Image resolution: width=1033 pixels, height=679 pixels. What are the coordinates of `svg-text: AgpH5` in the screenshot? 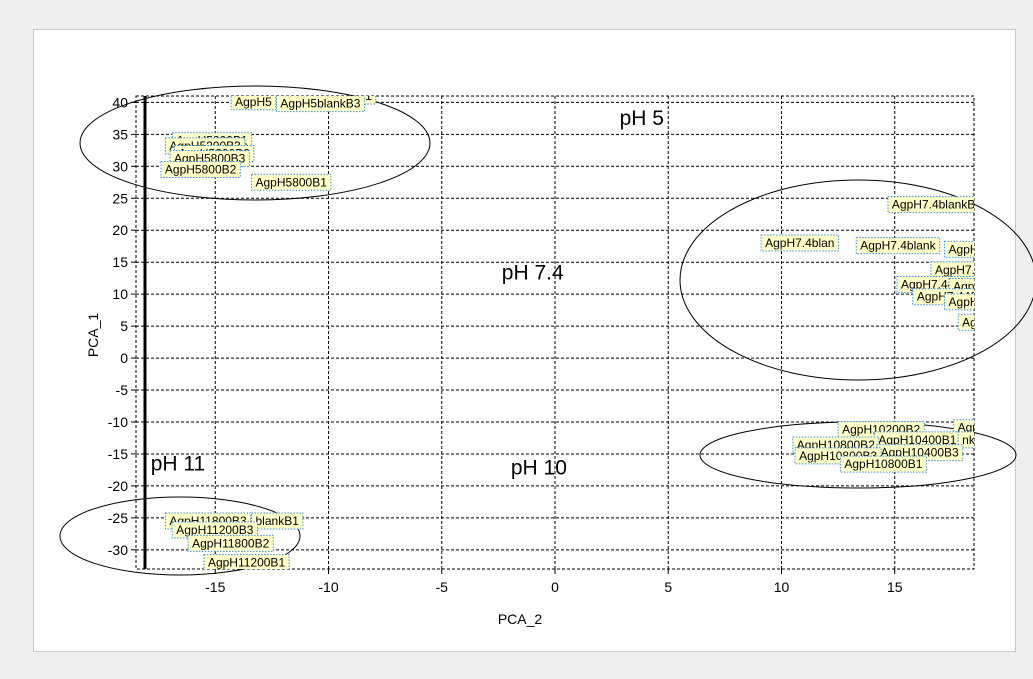 It's located at (253, 102).